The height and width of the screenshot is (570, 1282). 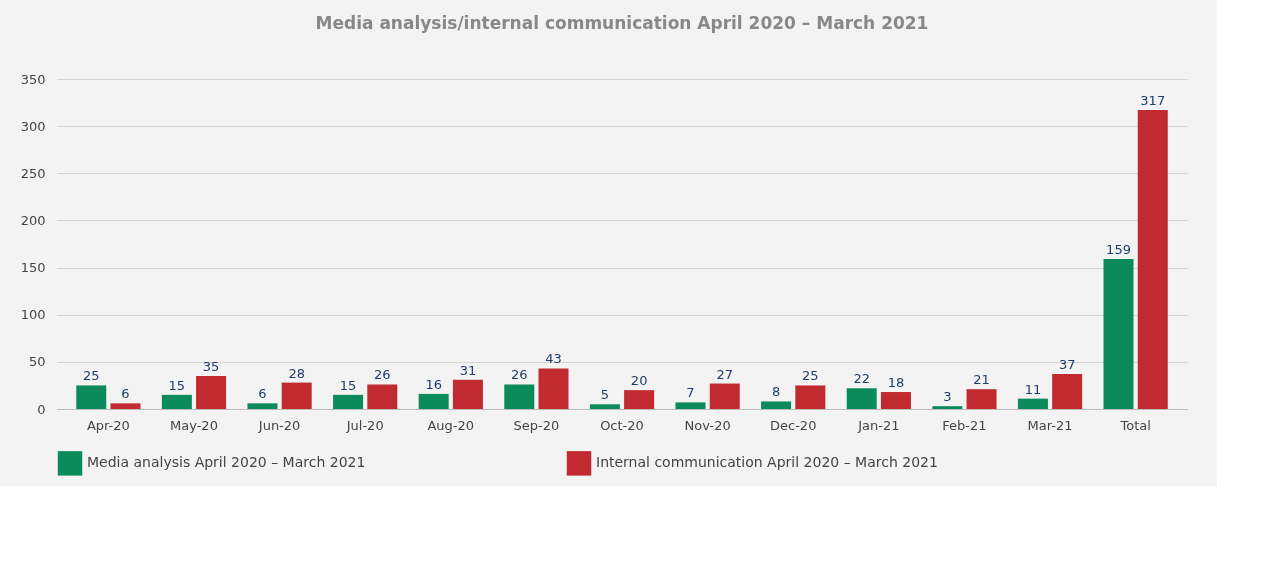 I want to click on data-label: 31, so click(x=468, y=370).